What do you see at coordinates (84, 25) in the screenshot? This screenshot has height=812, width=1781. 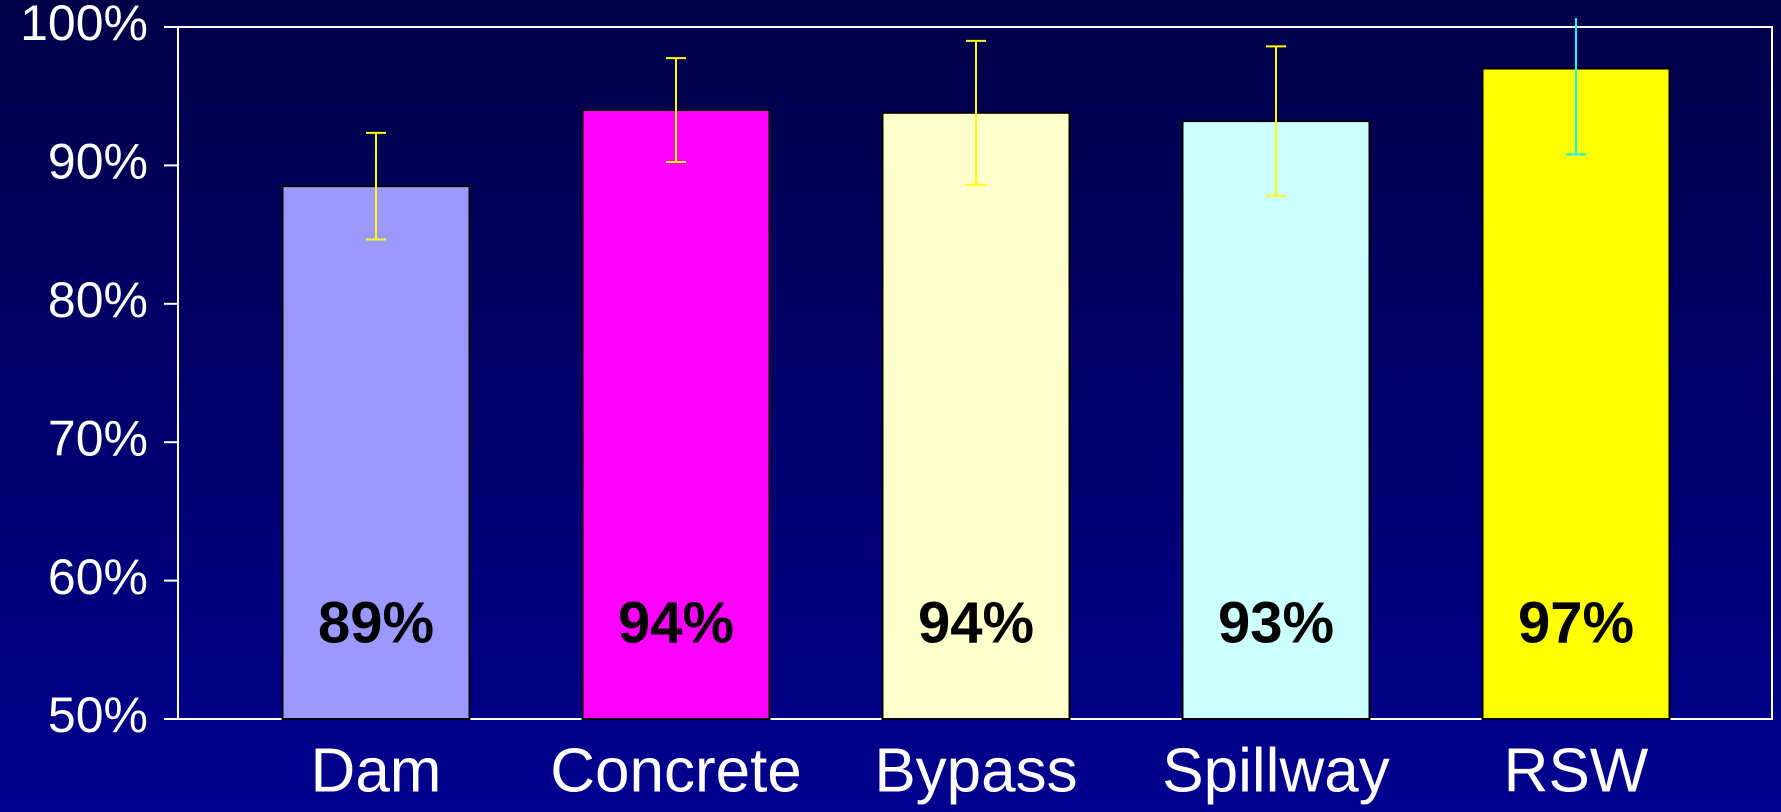 I see `y-tick-label: 100%` at bounding box center [84, 25].